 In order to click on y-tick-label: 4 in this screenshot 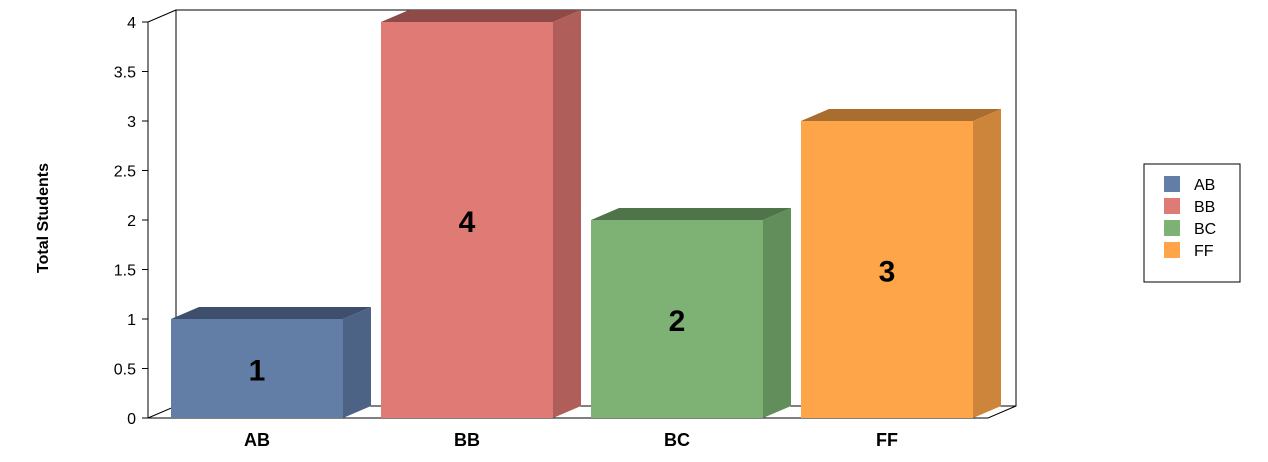, I will do `click(131, 23)`.